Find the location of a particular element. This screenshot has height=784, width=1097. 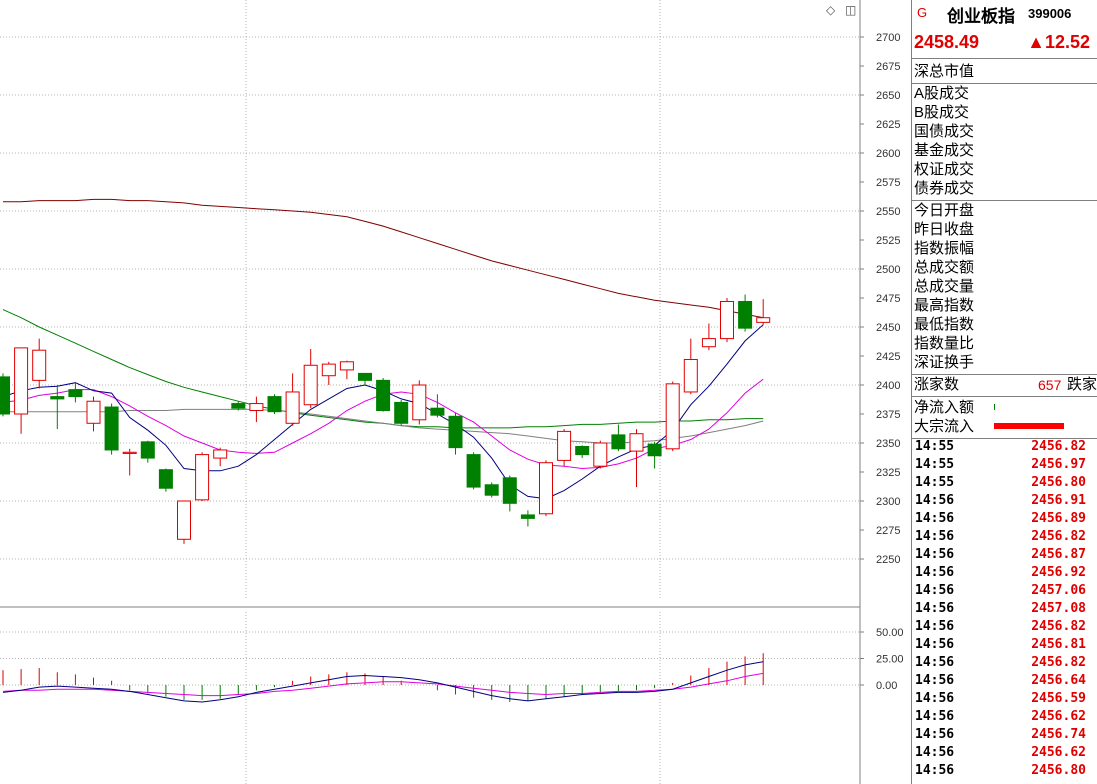

indicator-tick-label: 50.00 is located at coordinates (890, 633).